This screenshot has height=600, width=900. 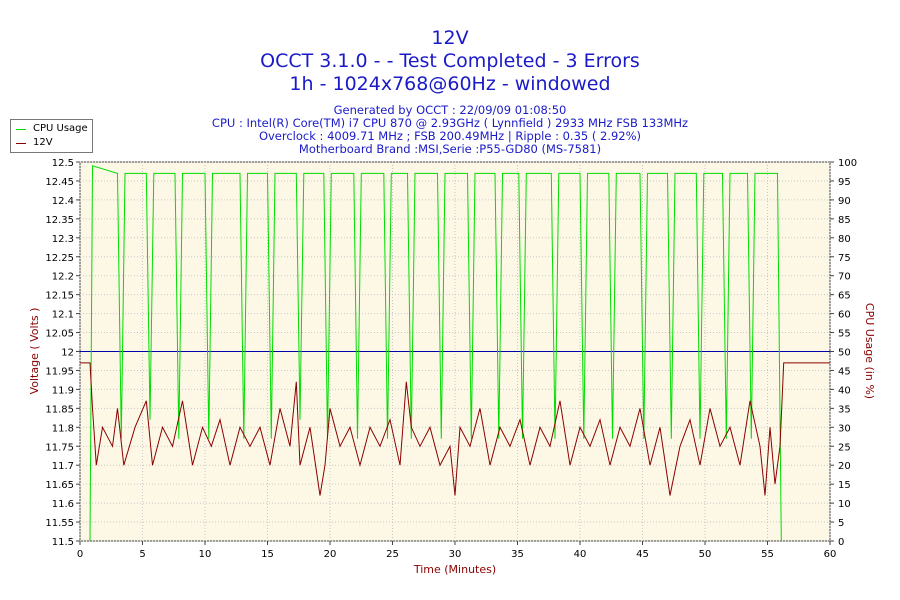 I want to click on x-tick-label: 50, so click(x=705, y=554).